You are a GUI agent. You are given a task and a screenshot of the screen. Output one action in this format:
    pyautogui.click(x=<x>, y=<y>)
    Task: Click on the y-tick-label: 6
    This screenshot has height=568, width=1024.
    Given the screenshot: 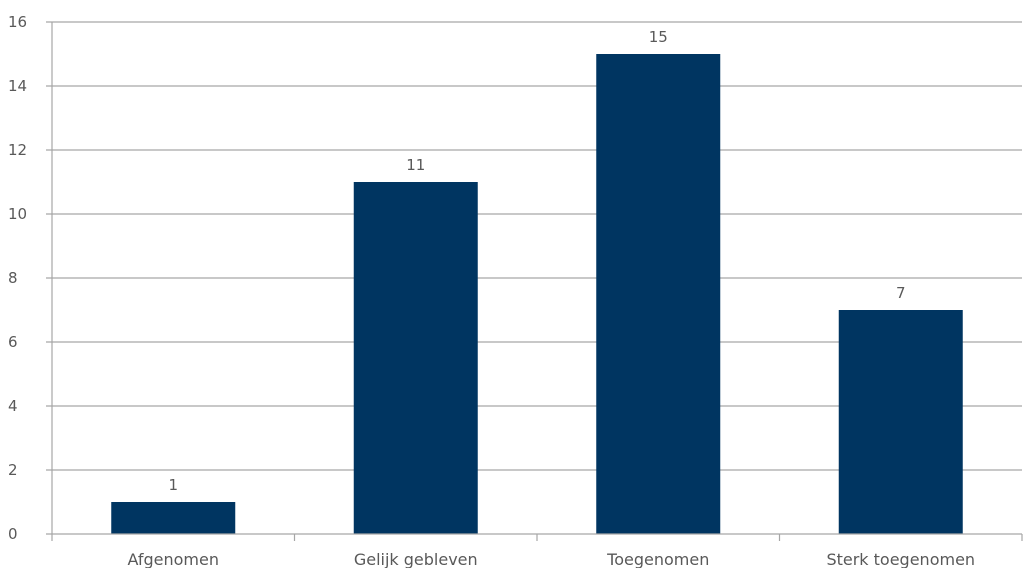 What is the action you would take?
    pyautogui.click(x=13, y=342)
    